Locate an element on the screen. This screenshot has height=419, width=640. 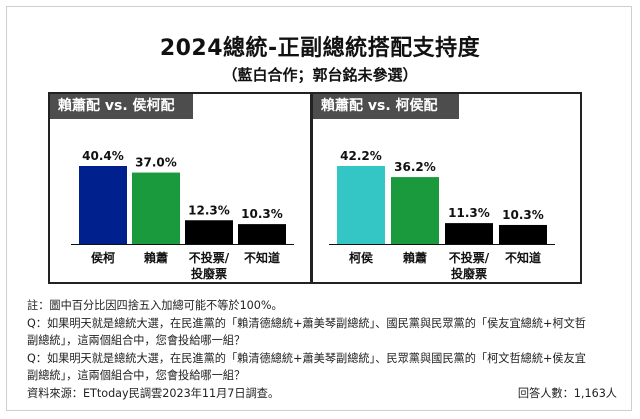
value-label-2: 36.2% is located at coordinates (415, 167).